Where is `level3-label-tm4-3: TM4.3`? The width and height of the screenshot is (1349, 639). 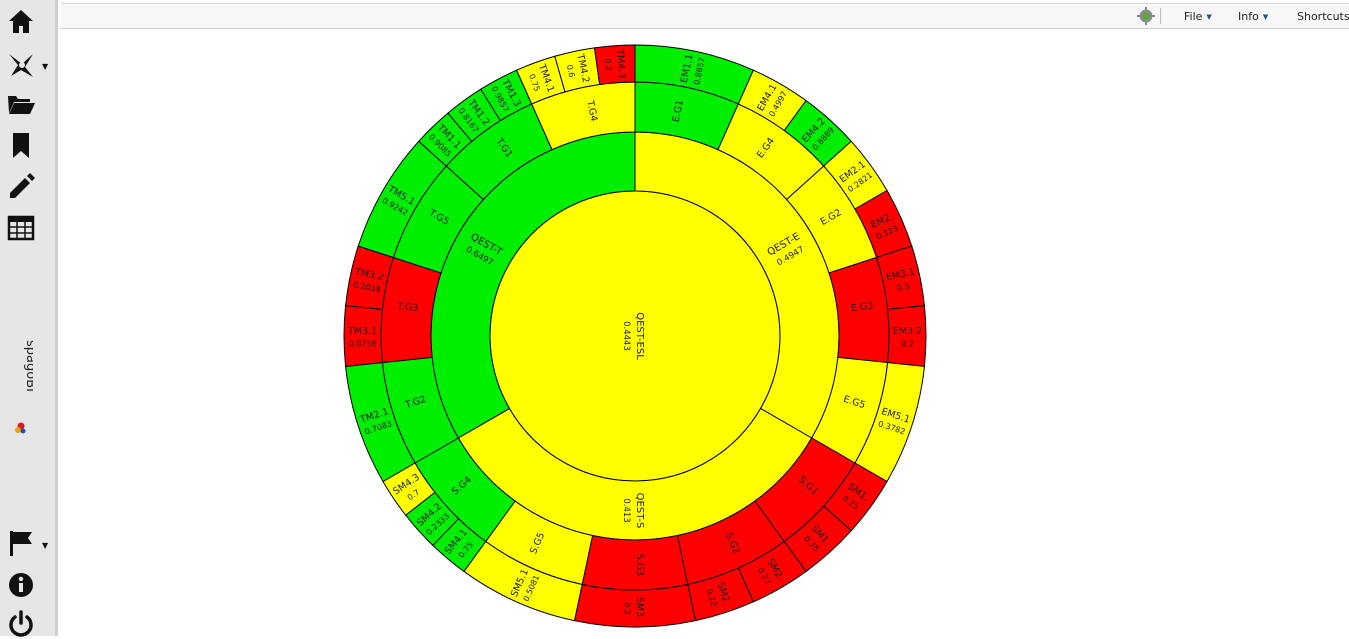 level3-label-tm4-3: TM4.3 is located at coordinates (620, 63).